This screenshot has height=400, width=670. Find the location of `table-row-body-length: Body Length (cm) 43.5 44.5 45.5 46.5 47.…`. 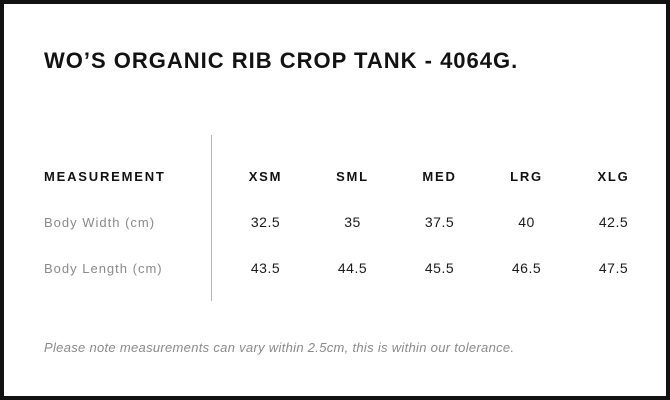

table-row-body-length: Body Length (cm) 43.5 44.5 45.5 46.5 47.… is located at coordinates (350, 268).